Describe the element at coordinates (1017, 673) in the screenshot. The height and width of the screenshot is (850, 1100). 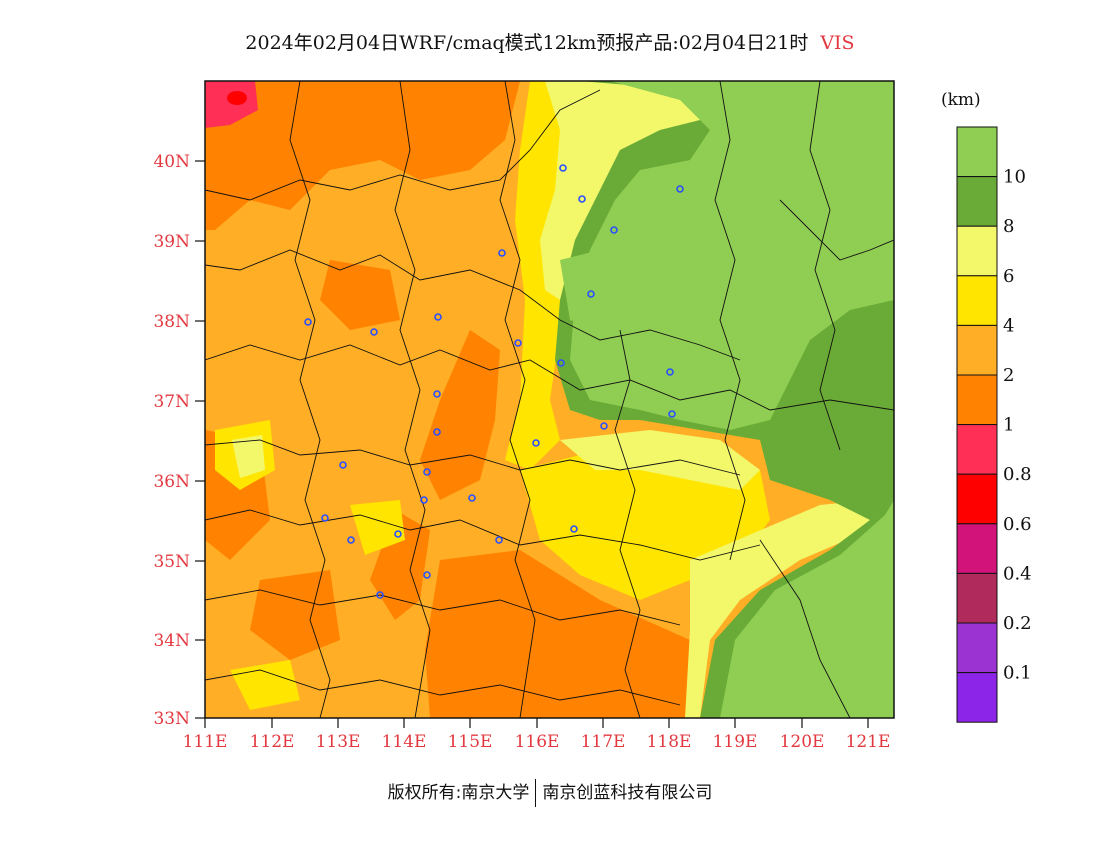
I see `colorbar-tick-label: 0.1` at that location.